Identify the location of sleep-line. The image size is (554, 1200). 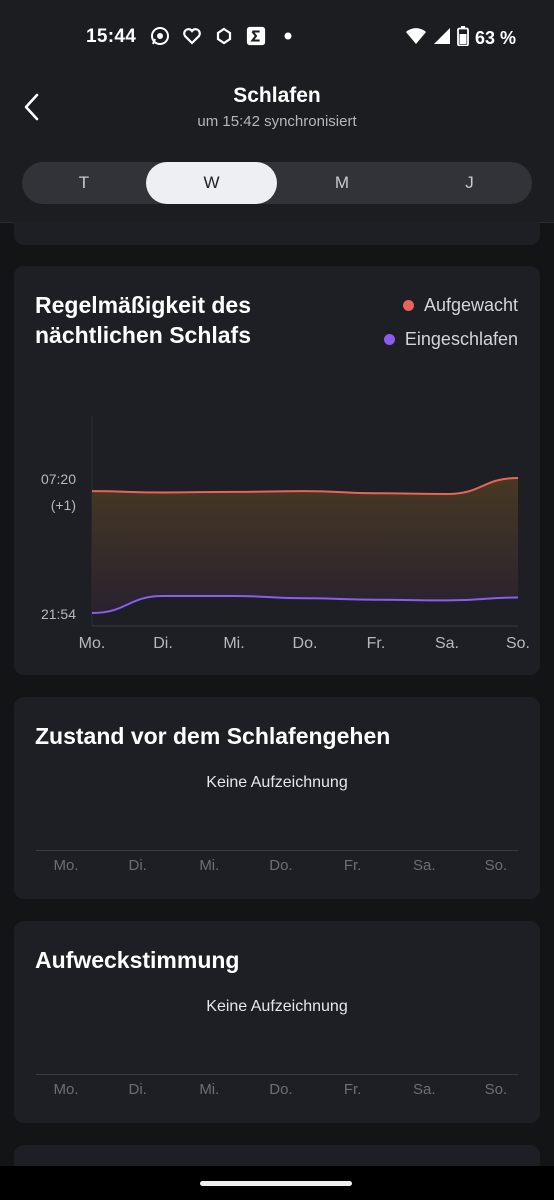
(305, 604).